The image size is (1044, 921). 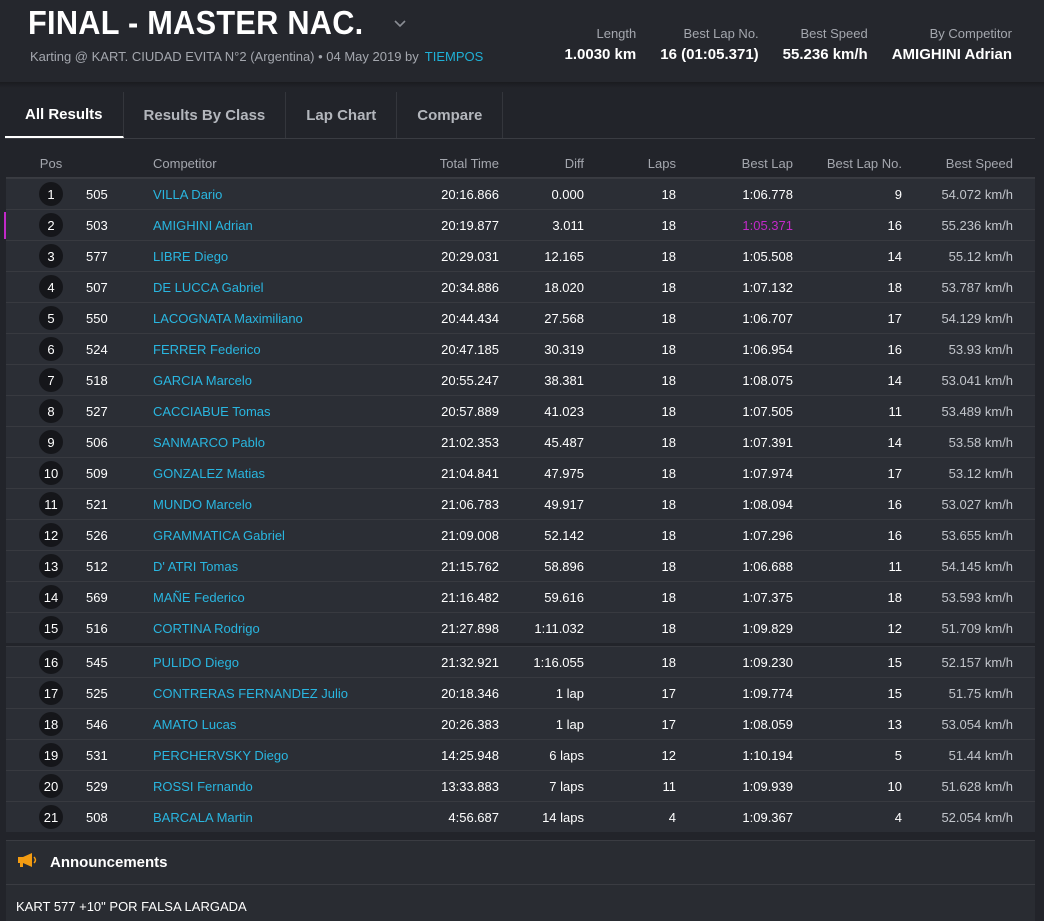 I want to click on competitor-link: BARCALA Martin, so click(x=203, y=817).